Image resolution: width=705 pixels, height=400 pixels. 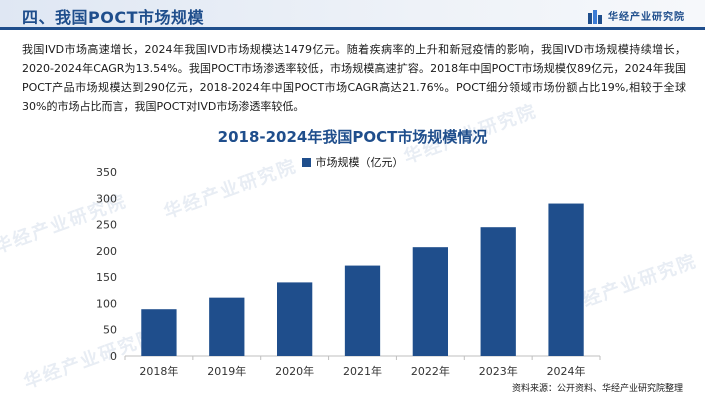 What do you see at coordinates (359, 162) in the screenshot?
I see `legend-label: 市场规模（亿元）` at bounding box center [359, 162].